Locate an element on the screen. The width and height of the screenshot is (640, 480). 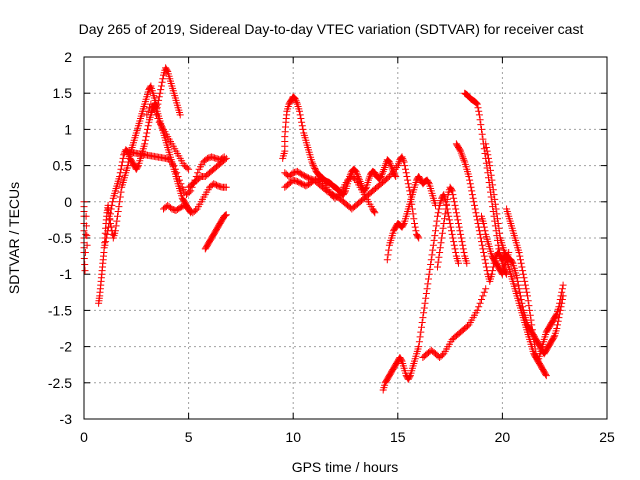
x-tick-label: 10 is located at coordinates (293, 437).